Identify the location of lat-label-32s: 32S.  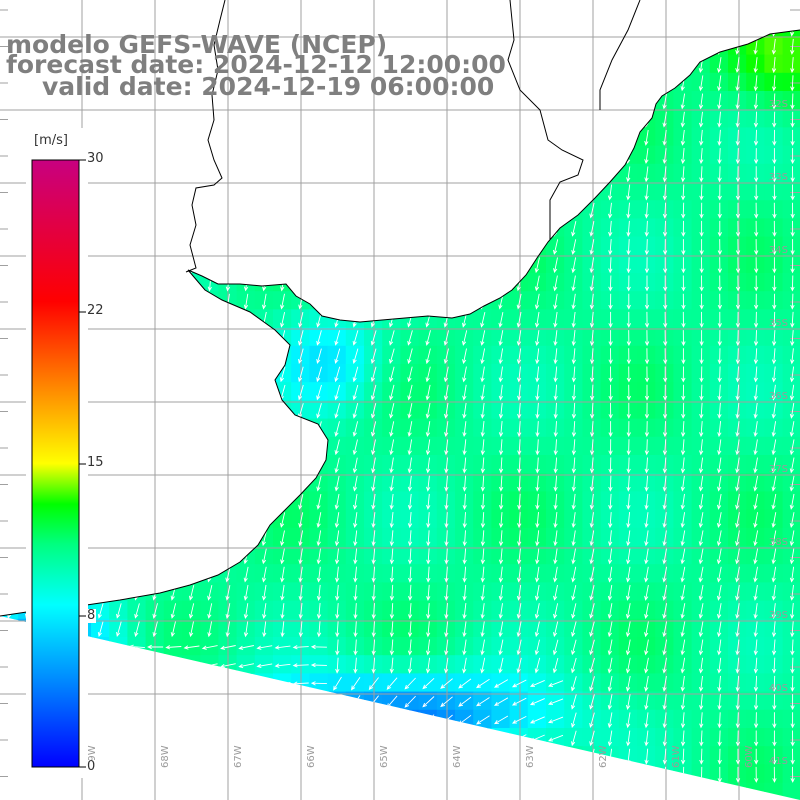
(778, 104).